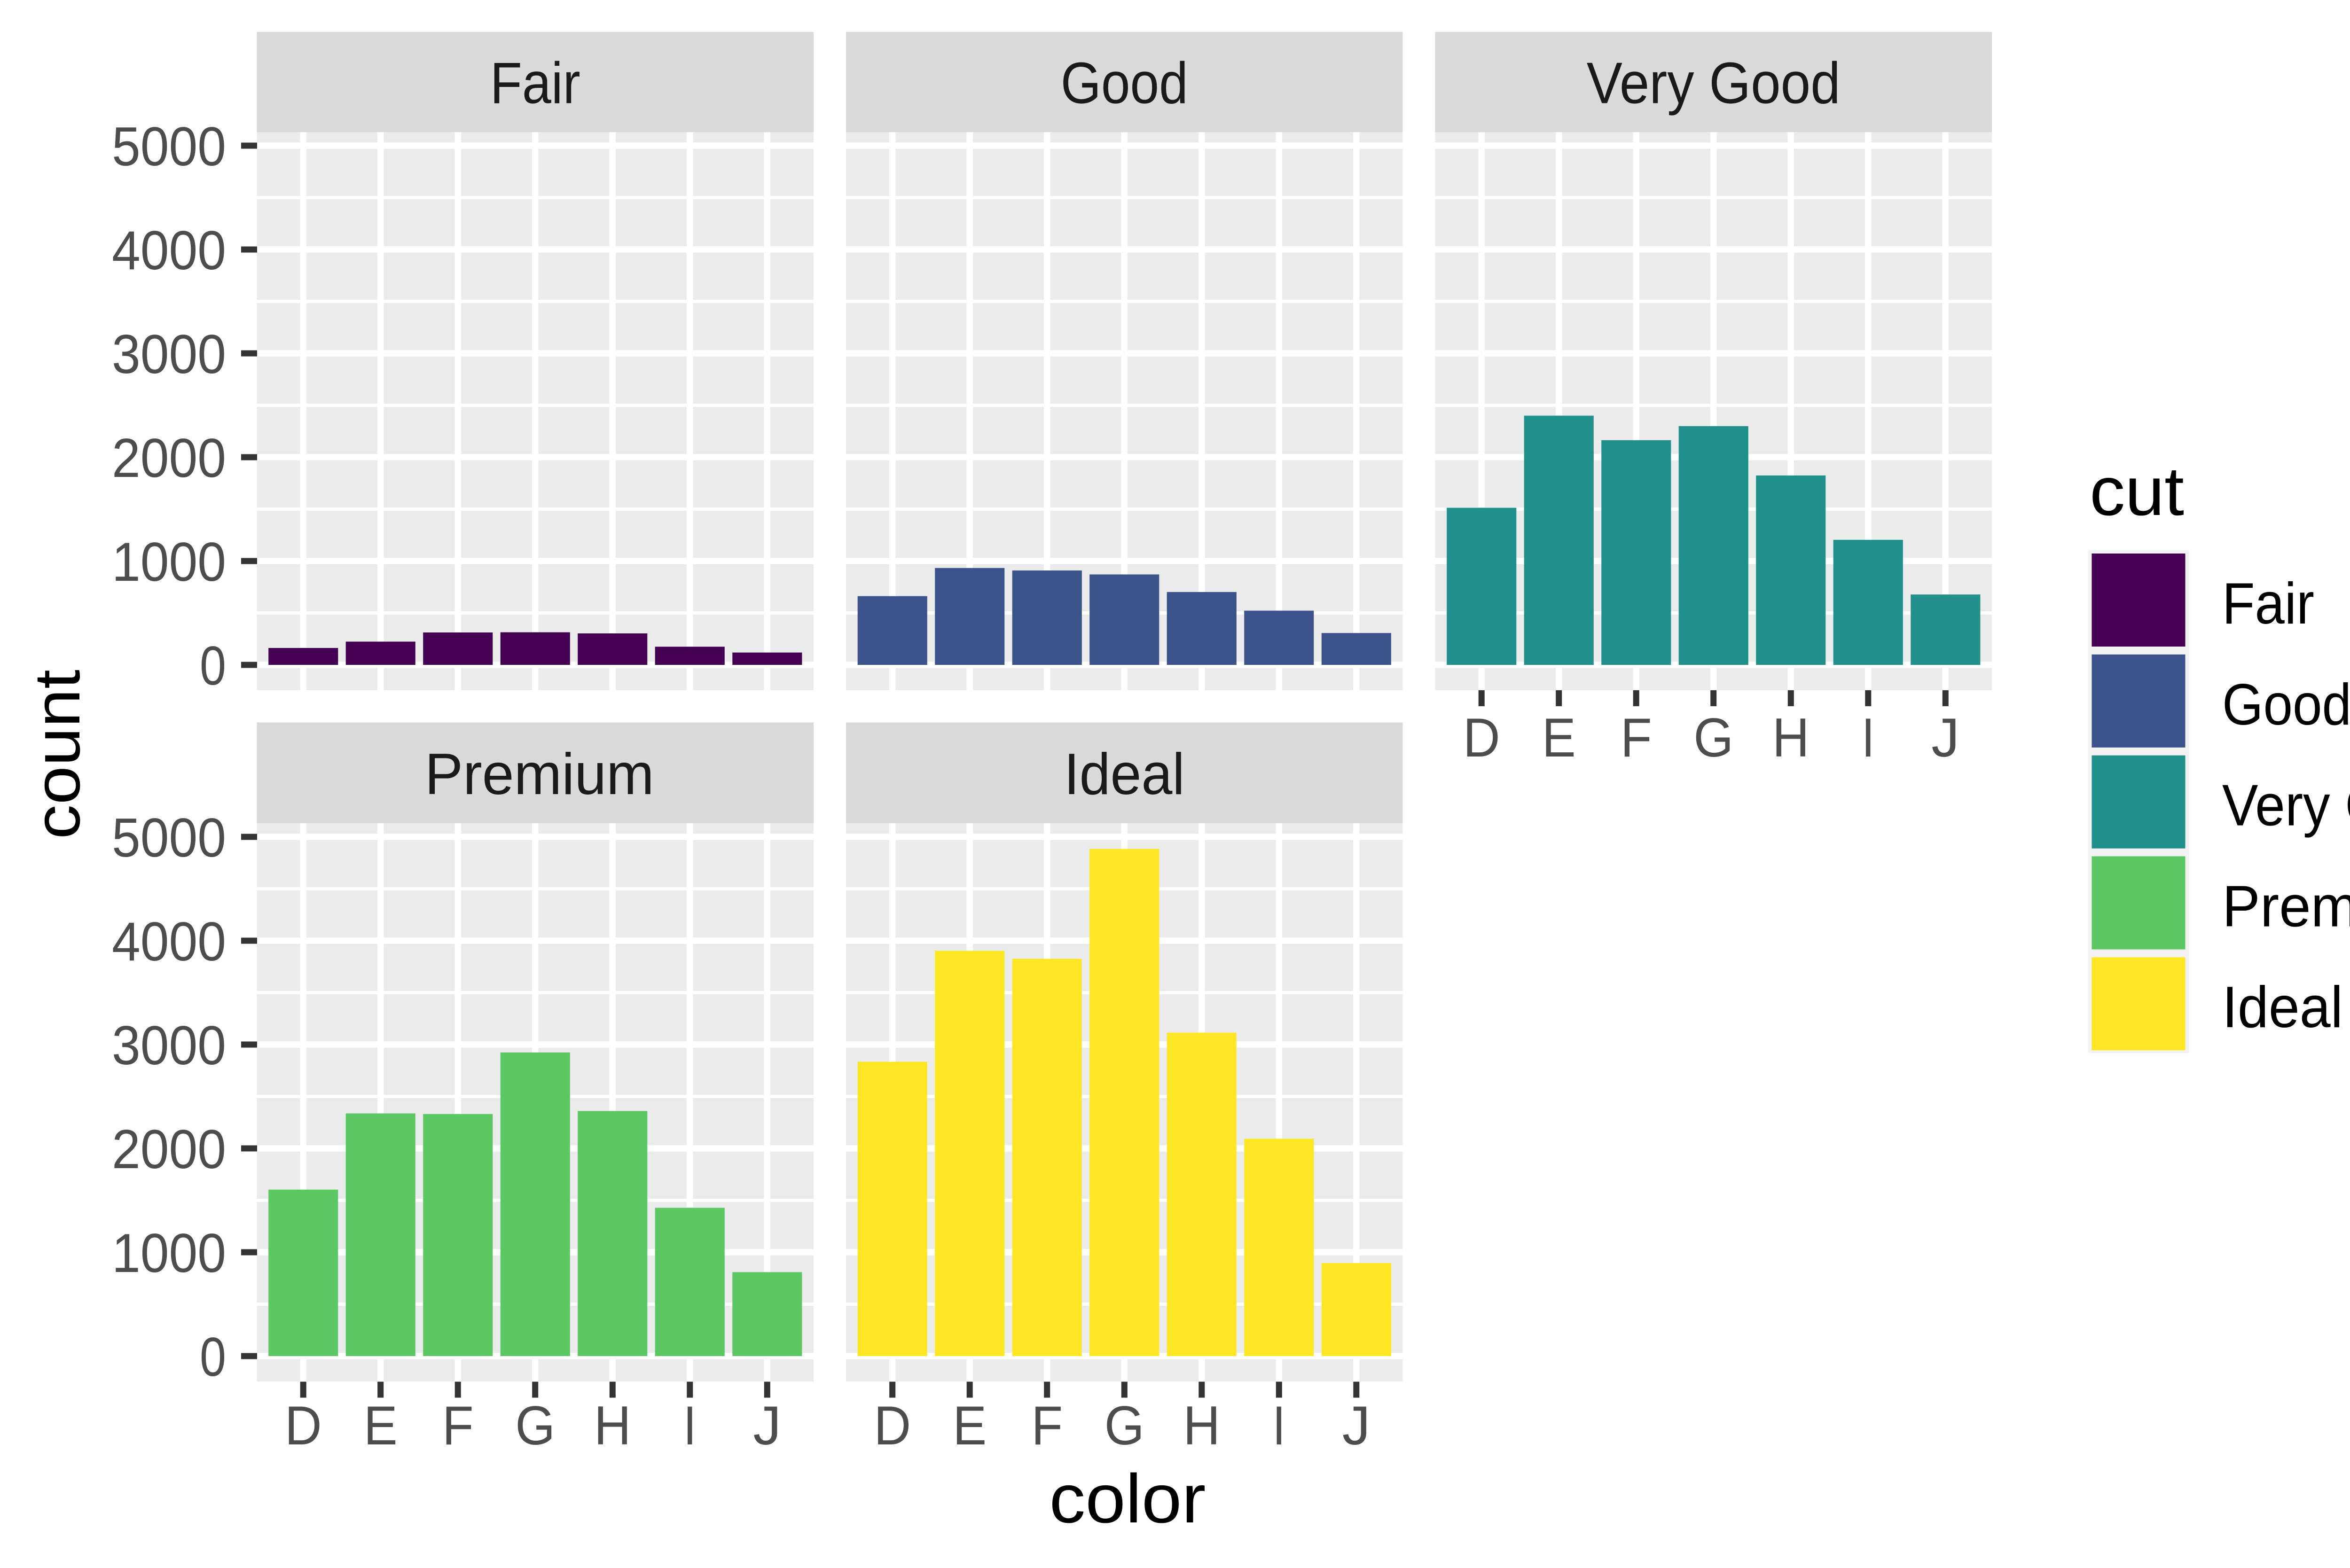 Image resolution: width=2350 pixels, height=1568 pixels. I want to click on svg-text: color, so click(1128, 1498).